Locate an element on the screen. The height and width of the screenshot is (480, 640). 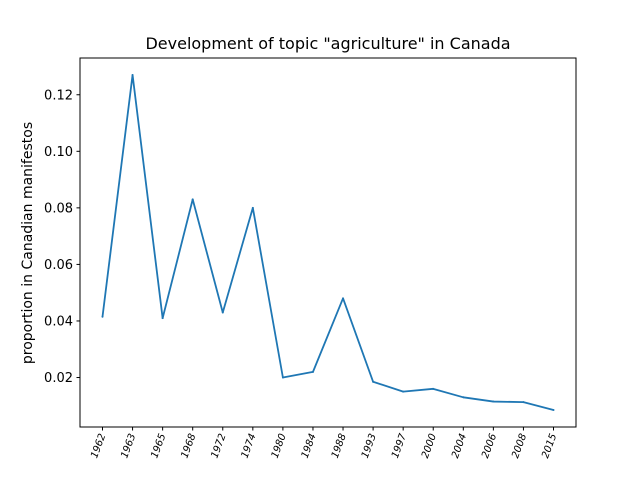
x-tick-label: 1988 is located at coordinates (339, 446).